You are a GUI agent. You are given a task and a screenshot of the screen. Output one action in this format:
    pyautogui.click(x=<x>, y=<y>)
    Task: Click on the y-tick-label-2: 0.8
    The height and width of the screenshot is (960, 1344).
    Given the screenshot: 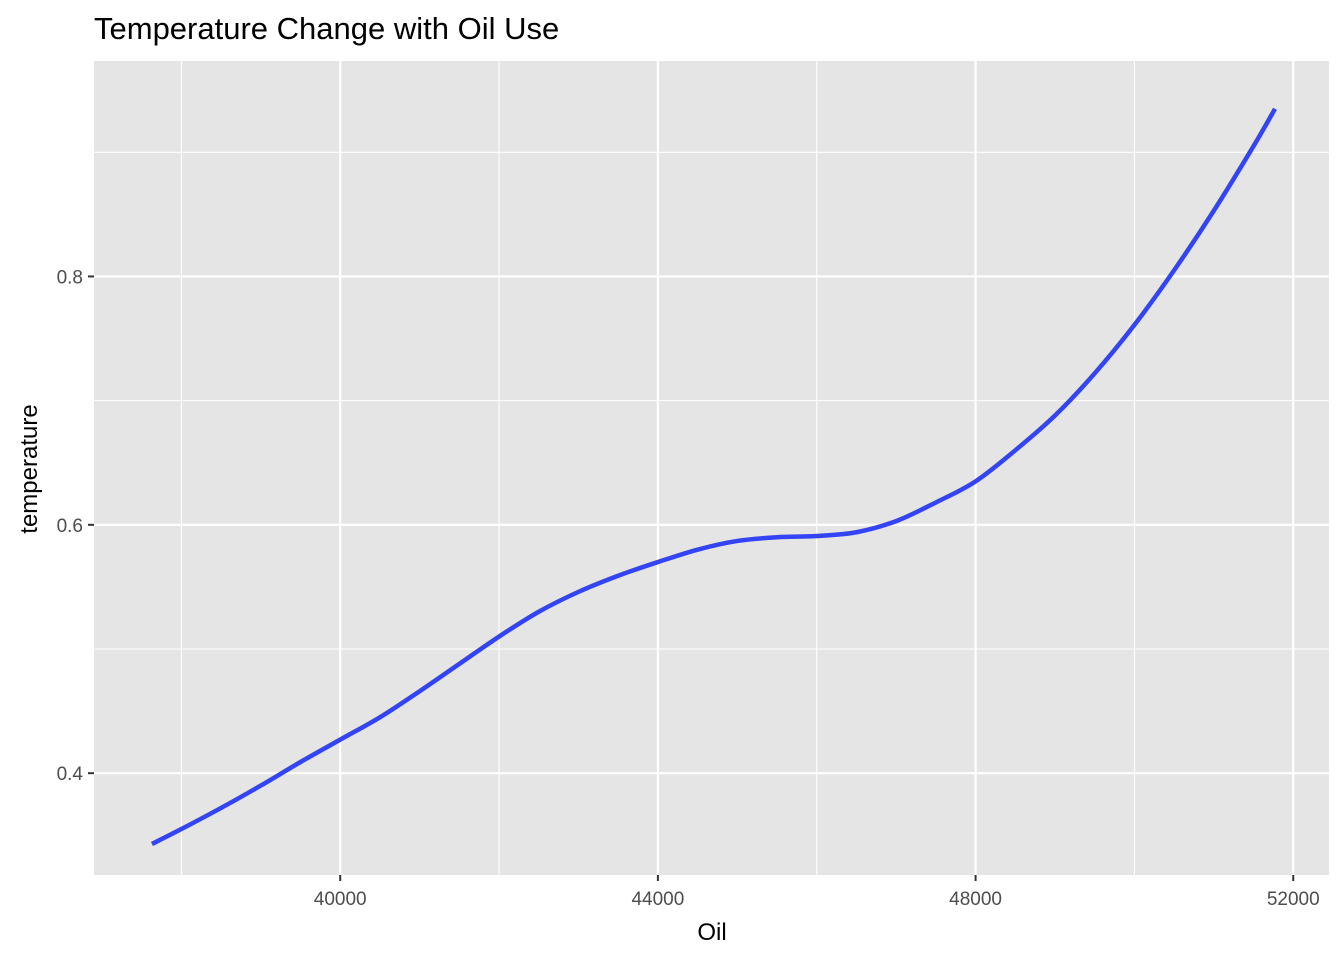 What is the action you would take?
    pyautogui.click(x=70, y=277)
    